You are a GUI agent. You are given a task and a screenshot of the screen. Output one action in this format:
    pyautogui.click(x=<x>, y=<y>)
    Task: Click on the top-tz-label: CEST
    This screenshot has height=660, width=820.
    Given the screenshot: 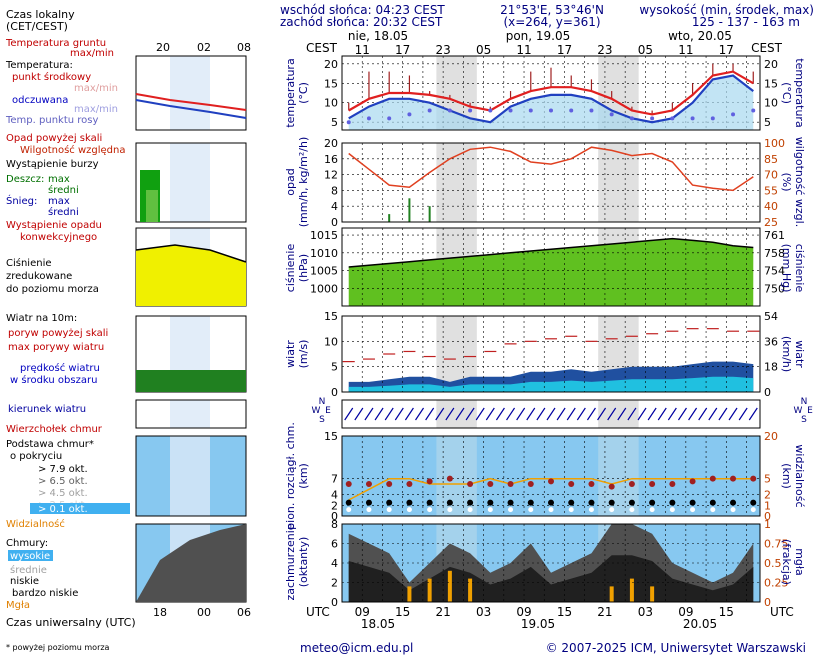 What is the action you would take?
    pyautogui.click(x=322, y=48)
    